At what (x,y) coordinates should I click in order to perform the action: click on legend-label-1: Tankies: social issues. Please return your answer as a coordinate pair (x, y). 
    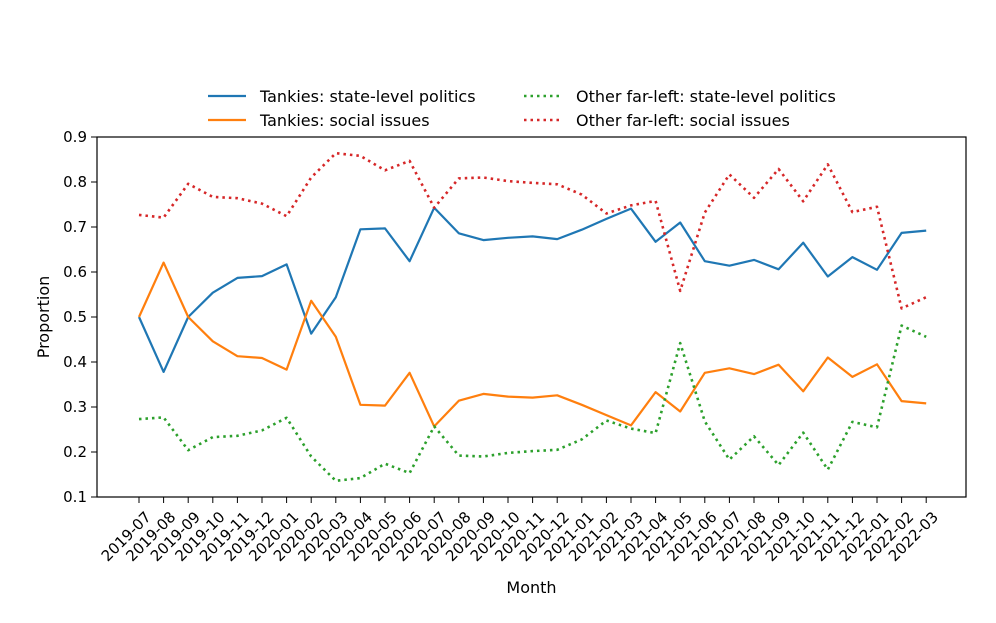
    Looking at the image, I should click on (344, 120).